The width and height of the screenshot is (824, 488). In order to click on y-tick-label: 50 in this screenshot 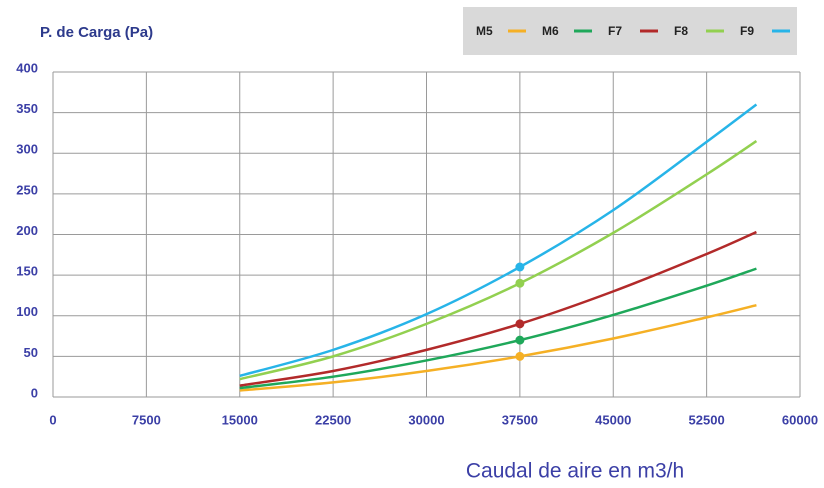, I will do `click(31, 352)`.